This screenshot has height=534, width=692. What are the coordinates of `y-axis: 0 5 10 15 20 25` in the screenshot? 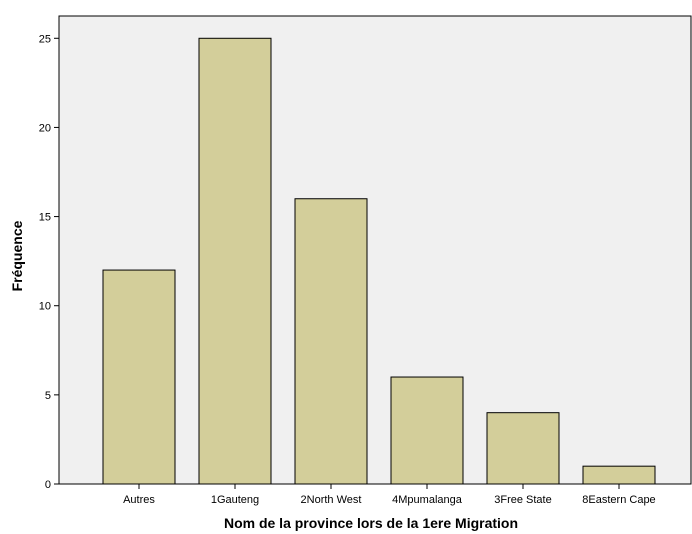 It's located at (49, 262).